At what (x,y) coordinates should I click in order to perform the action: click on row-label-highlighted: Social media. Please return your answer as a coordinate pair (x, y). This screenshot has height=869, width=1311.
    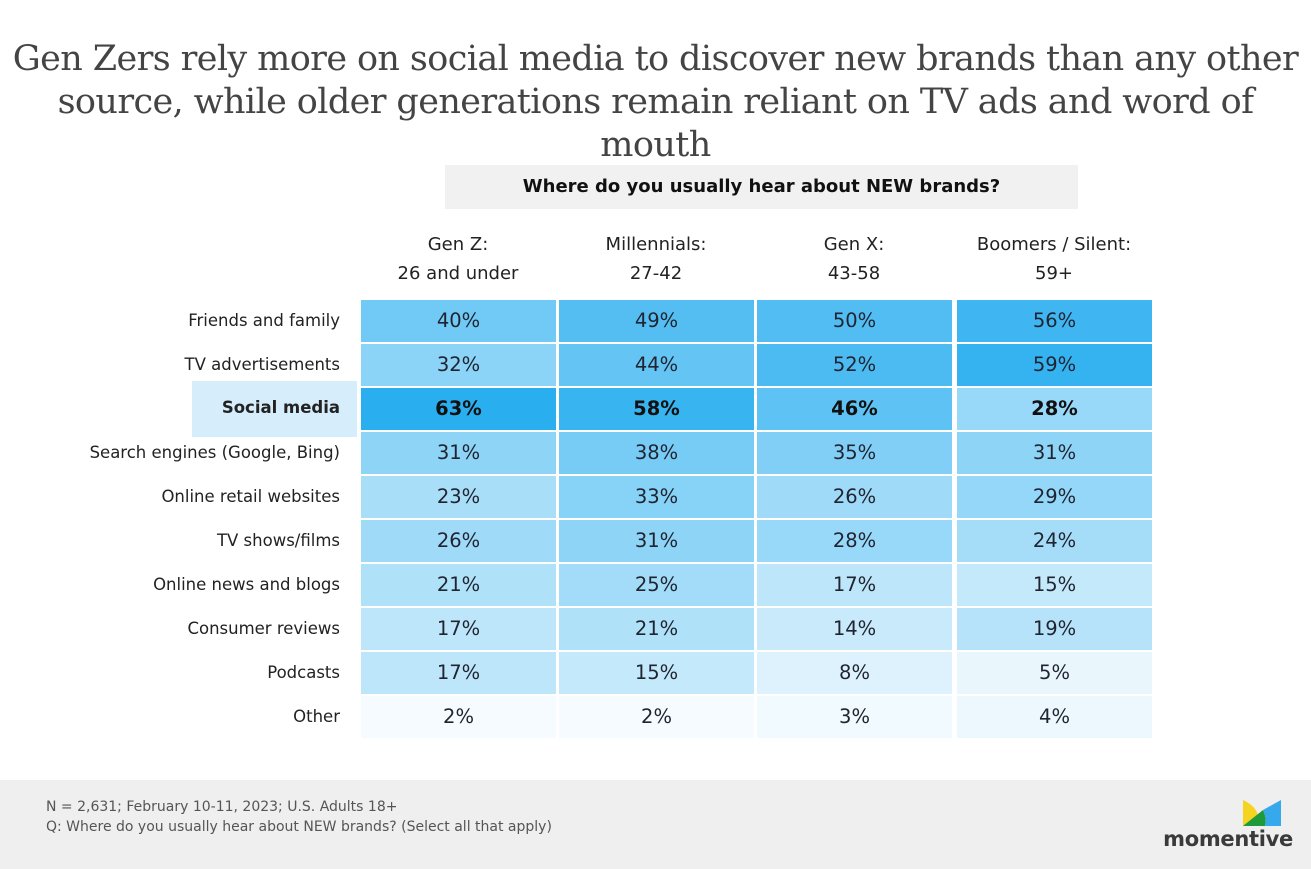
    Looking at the image, I should click on (274, 409).